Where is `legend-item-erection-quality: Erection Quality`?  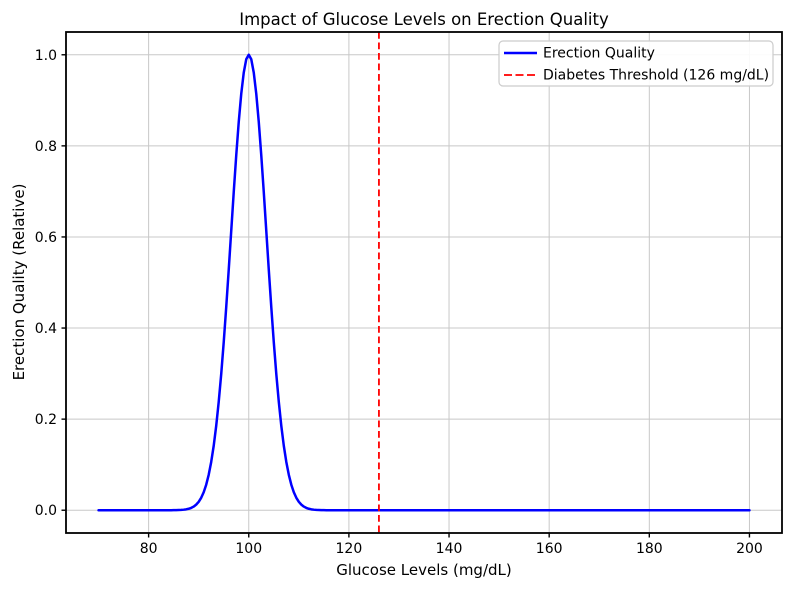
legend-item-erection-quality: Erection Quality is located at coordinates (579, 54).